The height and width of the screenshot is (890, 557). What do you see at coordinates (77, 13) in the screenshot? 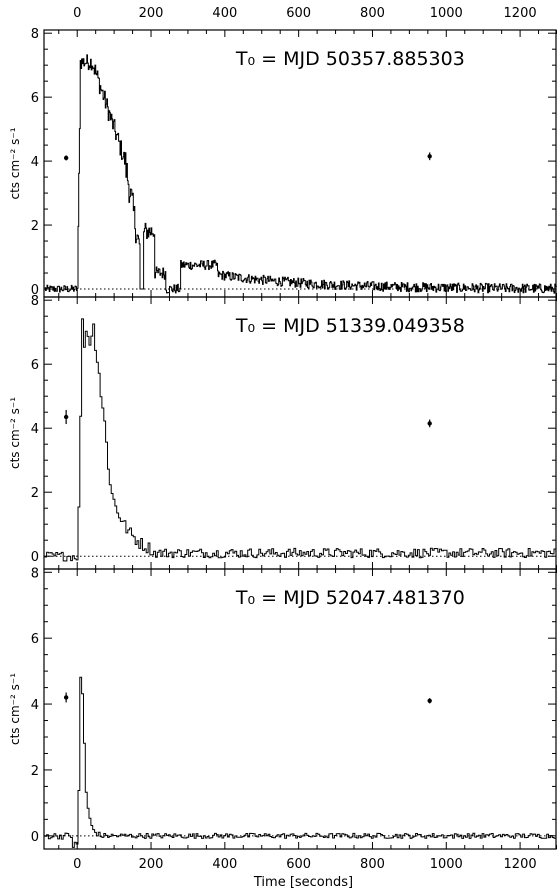
I see `top-xtick-label: 0` at bounding box center [77, 13].